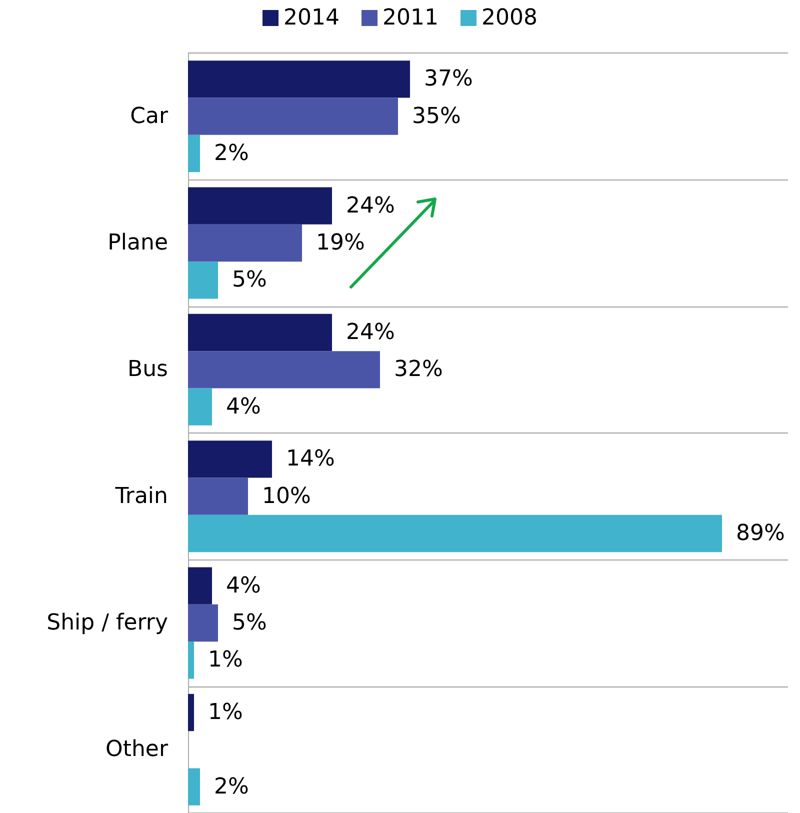 The width and height of the screenshot is (800, 813). Describe the element at coordinates (137, 749) in the screenshot. I see `y-tick-label: Other` at that location.